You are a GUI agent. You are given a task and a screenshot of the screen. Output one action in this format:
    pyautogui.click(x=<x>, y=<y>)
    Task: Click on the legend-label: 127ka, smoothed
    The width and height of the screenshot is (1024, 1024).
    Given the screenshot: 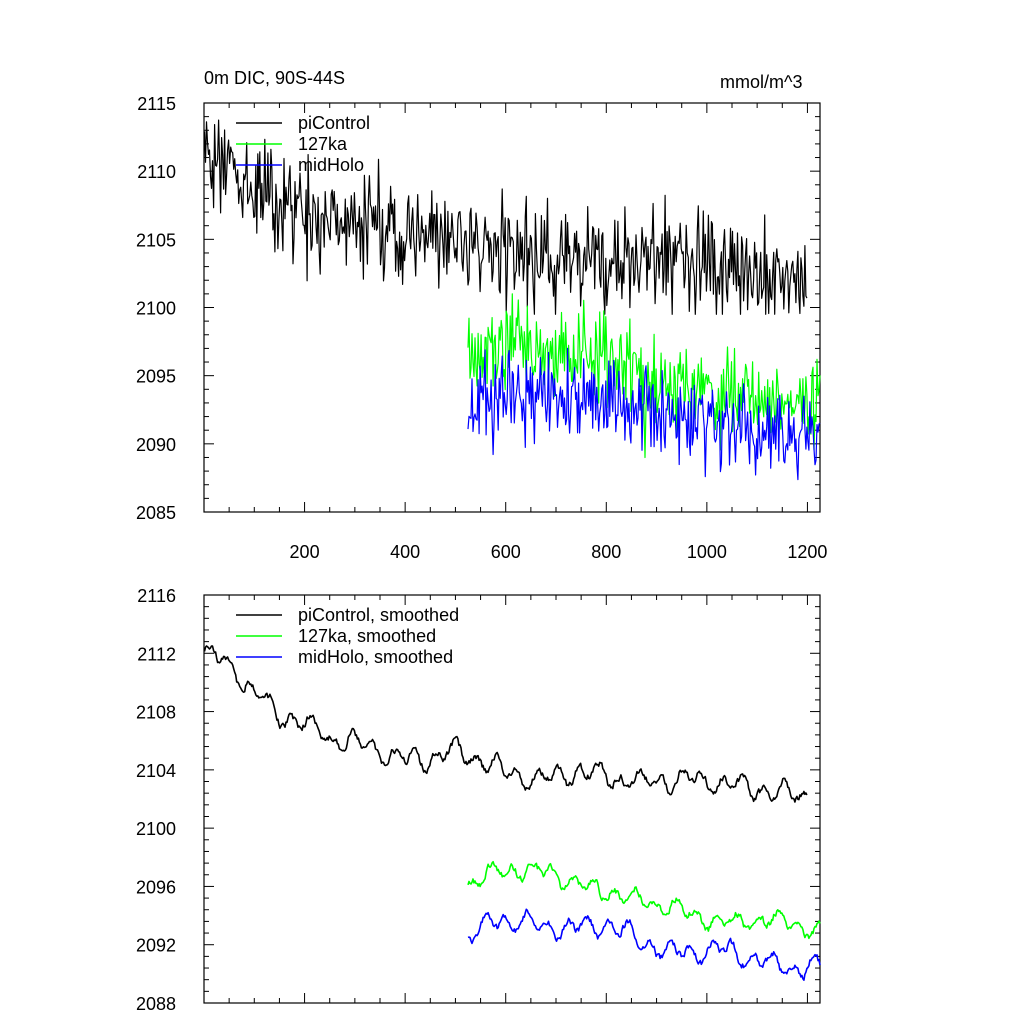 What is the action you would take?
    pyautogui.click(x=367, y=636)
    